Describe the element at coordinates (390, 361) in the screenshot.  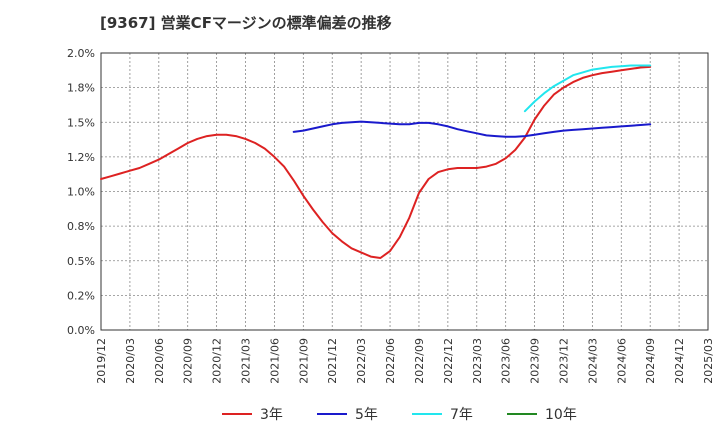
I see `x-tick-label: 2022/06` at that location.